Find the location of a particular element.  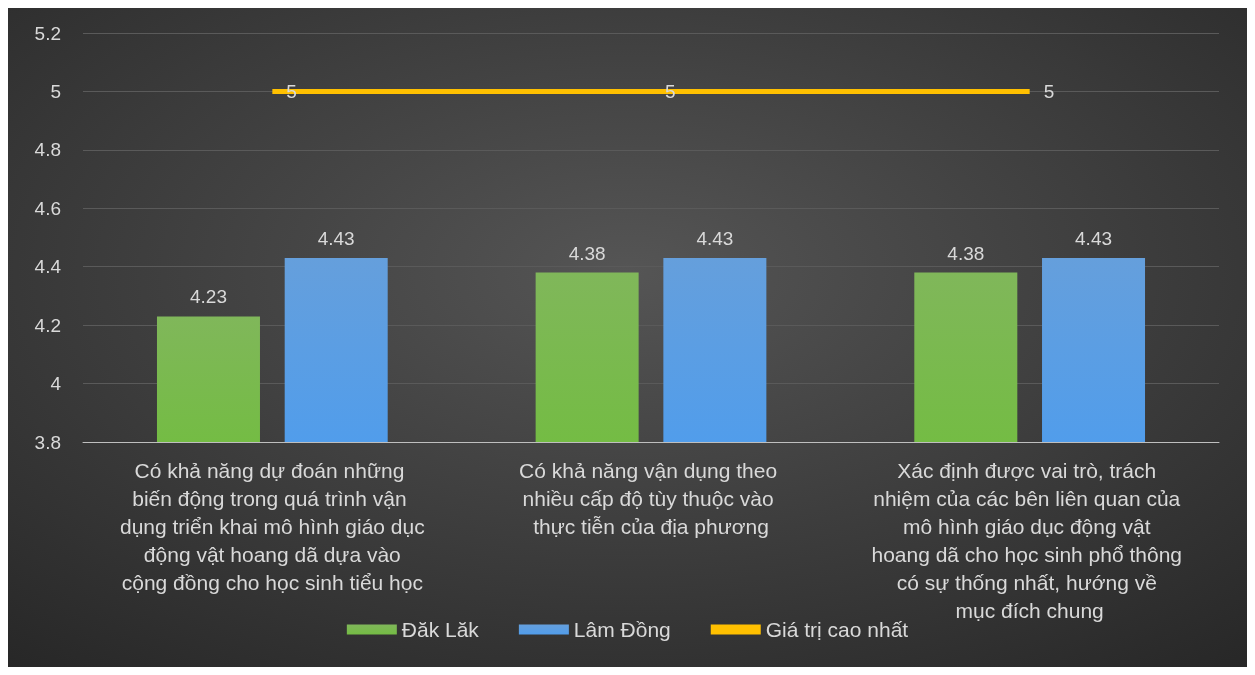

legend-label: Lâm Đồng is located at coordinates (622, 629).